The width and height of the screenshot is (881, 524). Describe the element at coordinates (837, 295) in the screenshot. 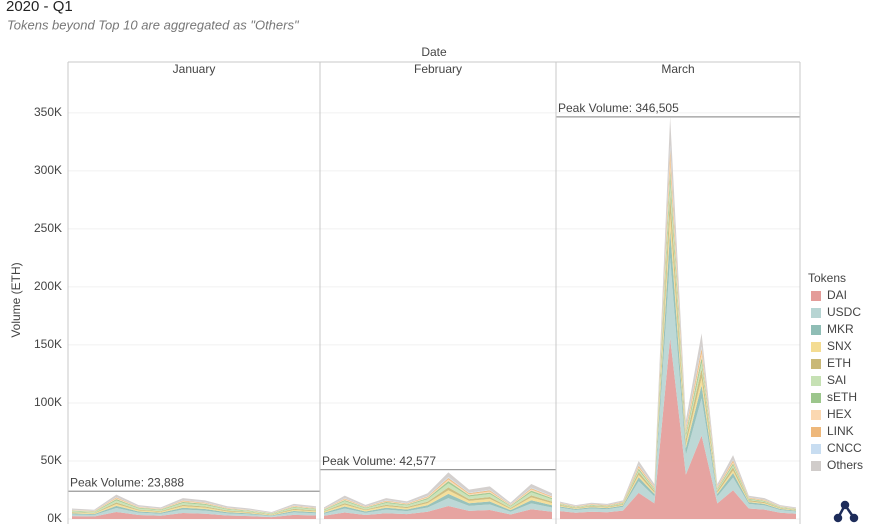

I see `legend-label: DAI` at that location.